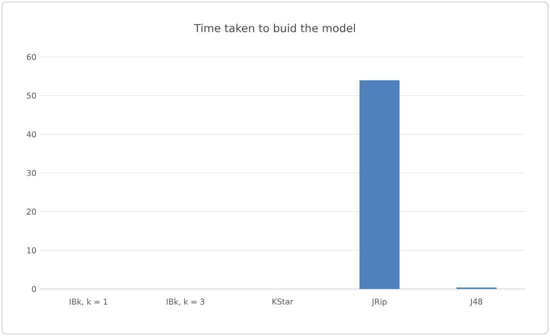  I want to click on chart-title: Time taken to buid the model, so click(274, 28).